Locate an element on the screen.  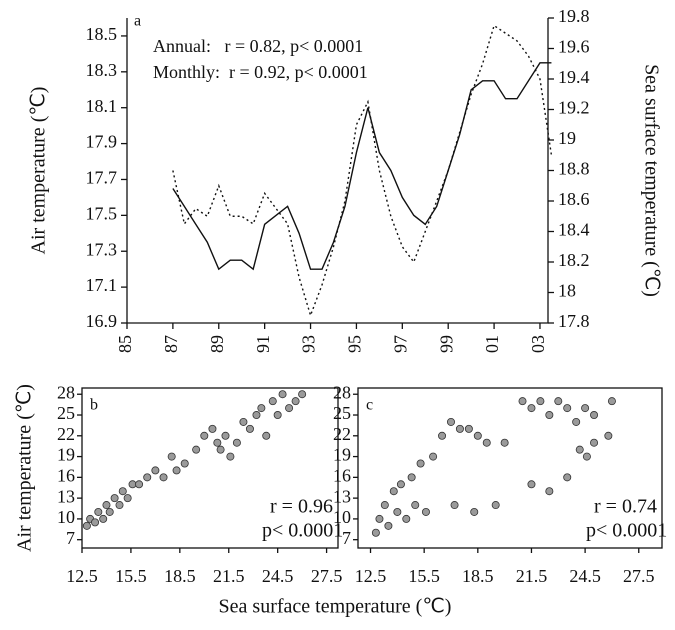
y-tick-label: 17.3 is located at coordinates (102, 249).